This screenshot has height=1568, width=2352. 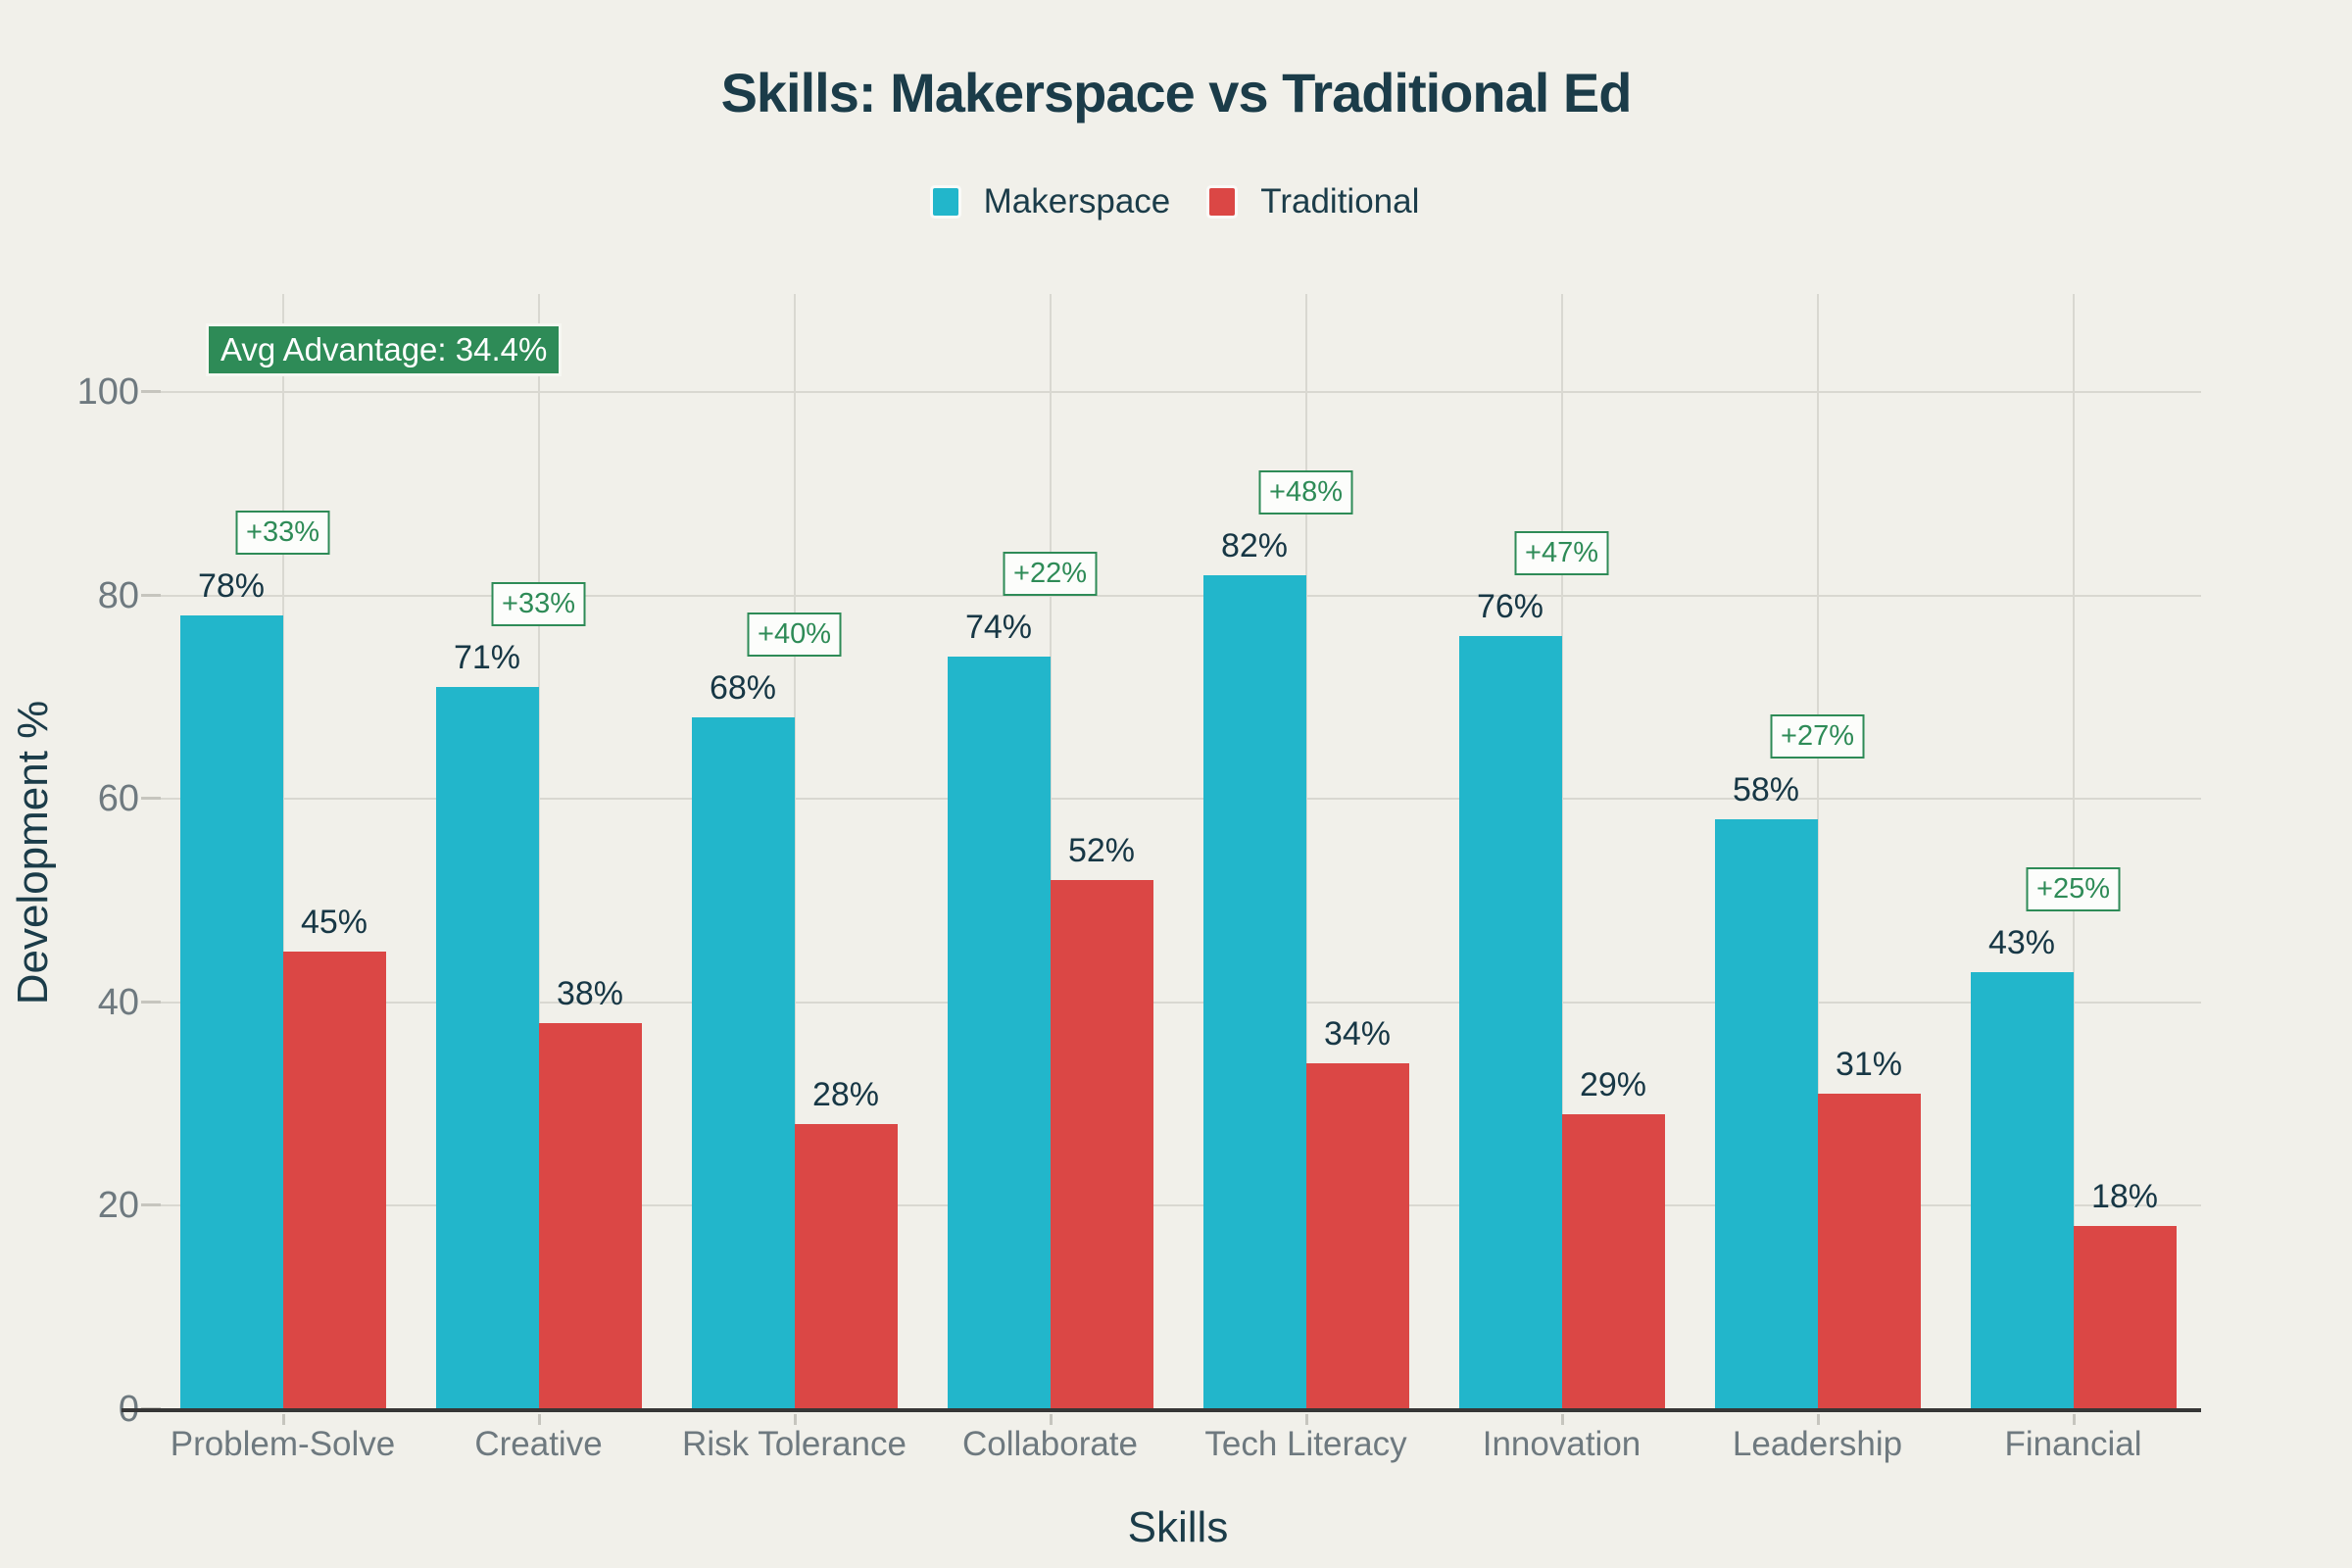 I want to click on y-axis-title: Development %, so click(x=33, y=852).